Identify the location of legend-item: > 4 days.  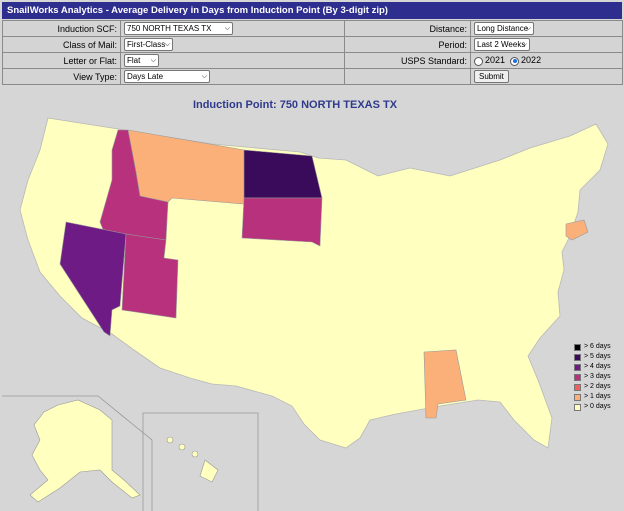
(592, 367).